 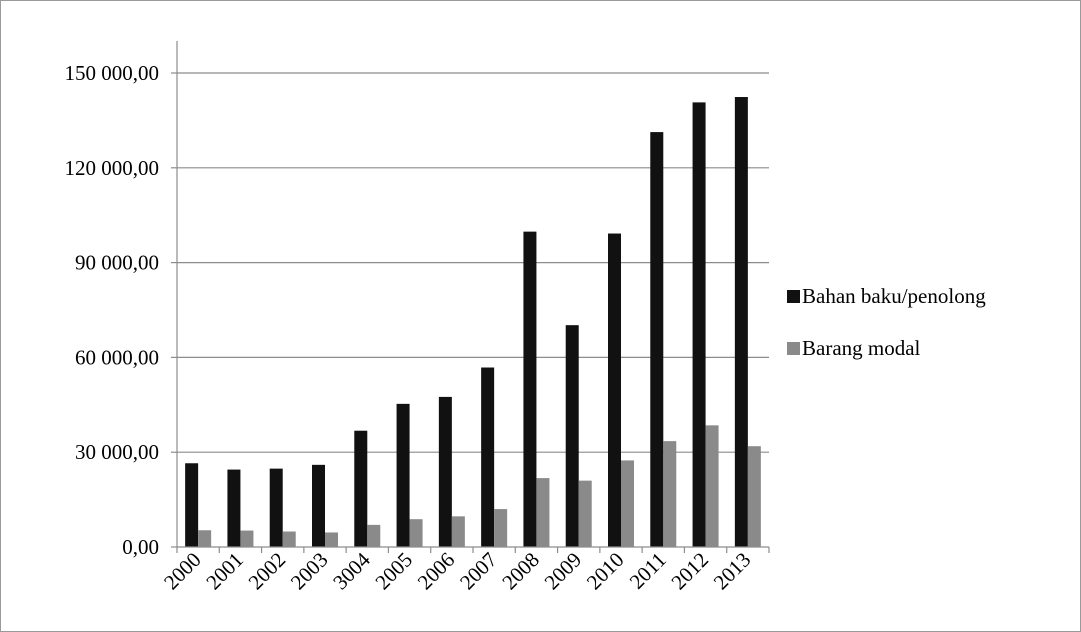 What do you see at coordinates (436, 571) in the screenshot?
I see `x-tick-label: 2006` at bounding box center [436, 571].